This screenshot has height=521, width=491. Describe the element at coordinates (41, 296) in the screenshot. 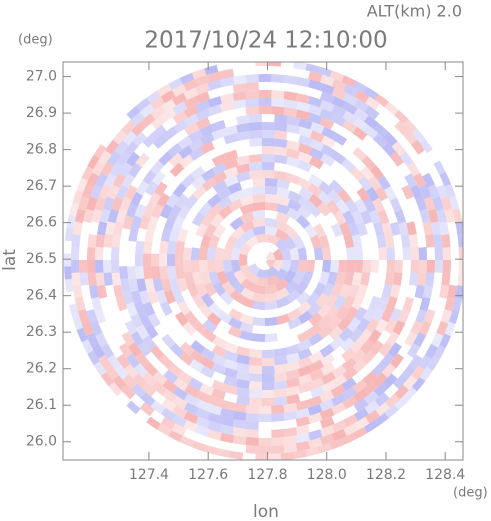

I see `y-tick-label: 26.4` at that location.